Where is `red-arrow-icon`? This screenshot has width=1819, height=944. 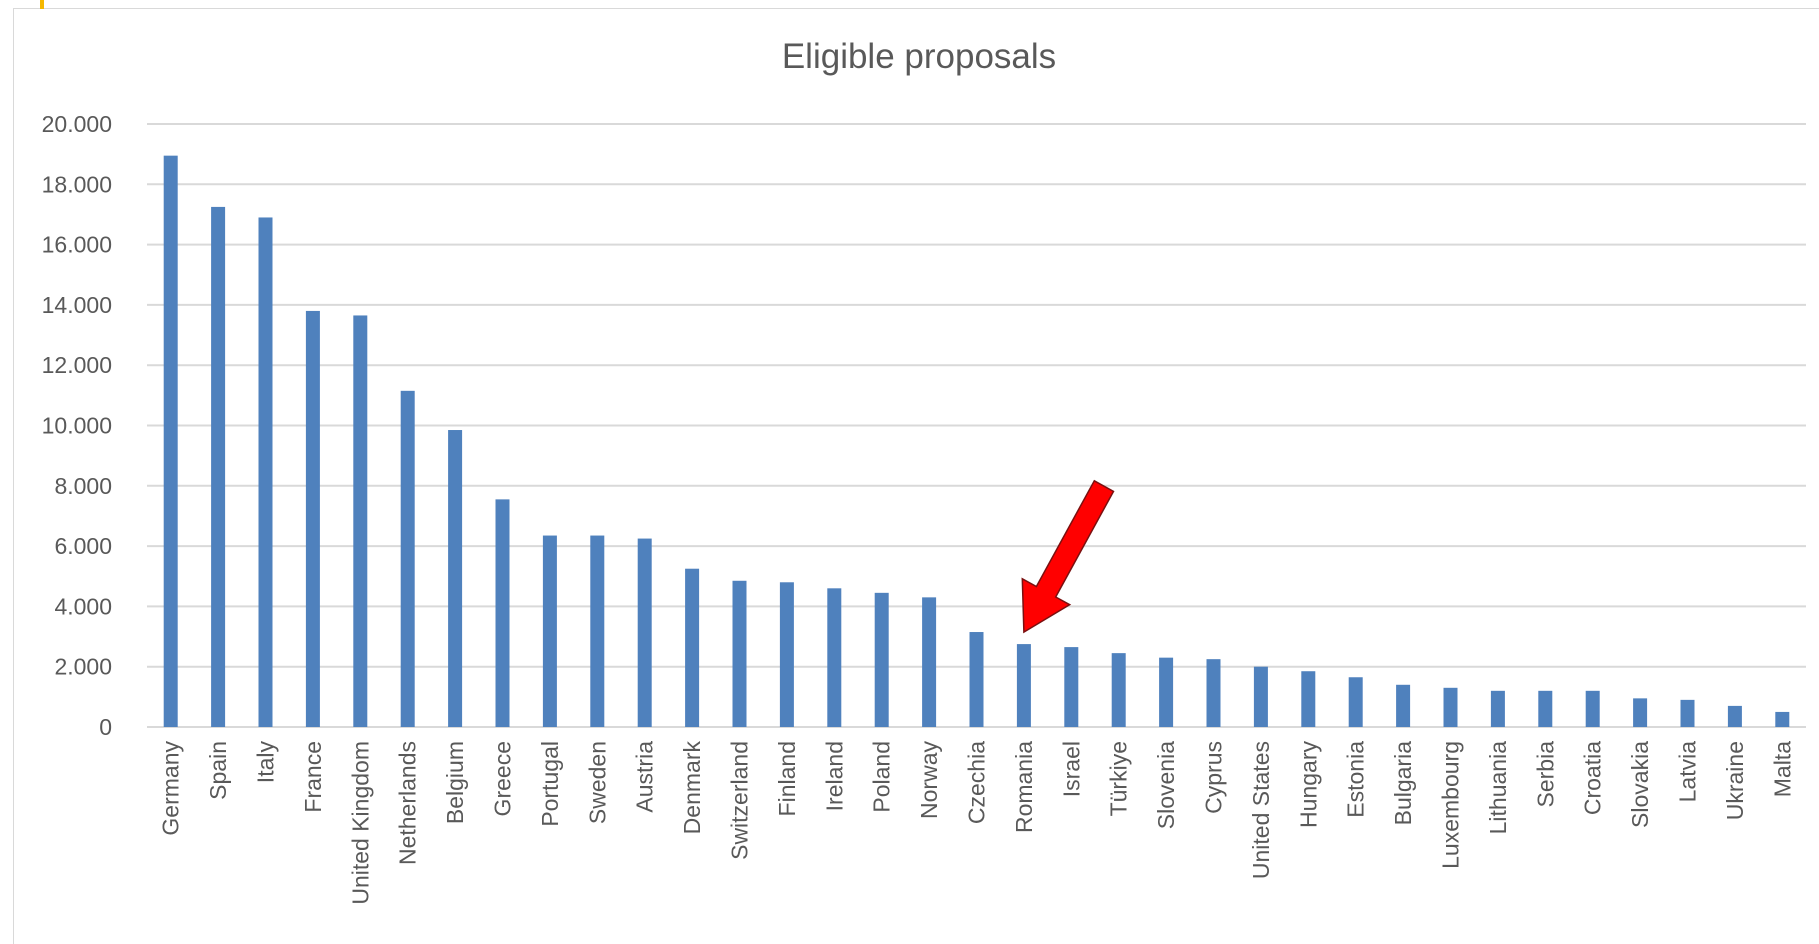 red-arrow-icon is located at coordinates (1068, 556).